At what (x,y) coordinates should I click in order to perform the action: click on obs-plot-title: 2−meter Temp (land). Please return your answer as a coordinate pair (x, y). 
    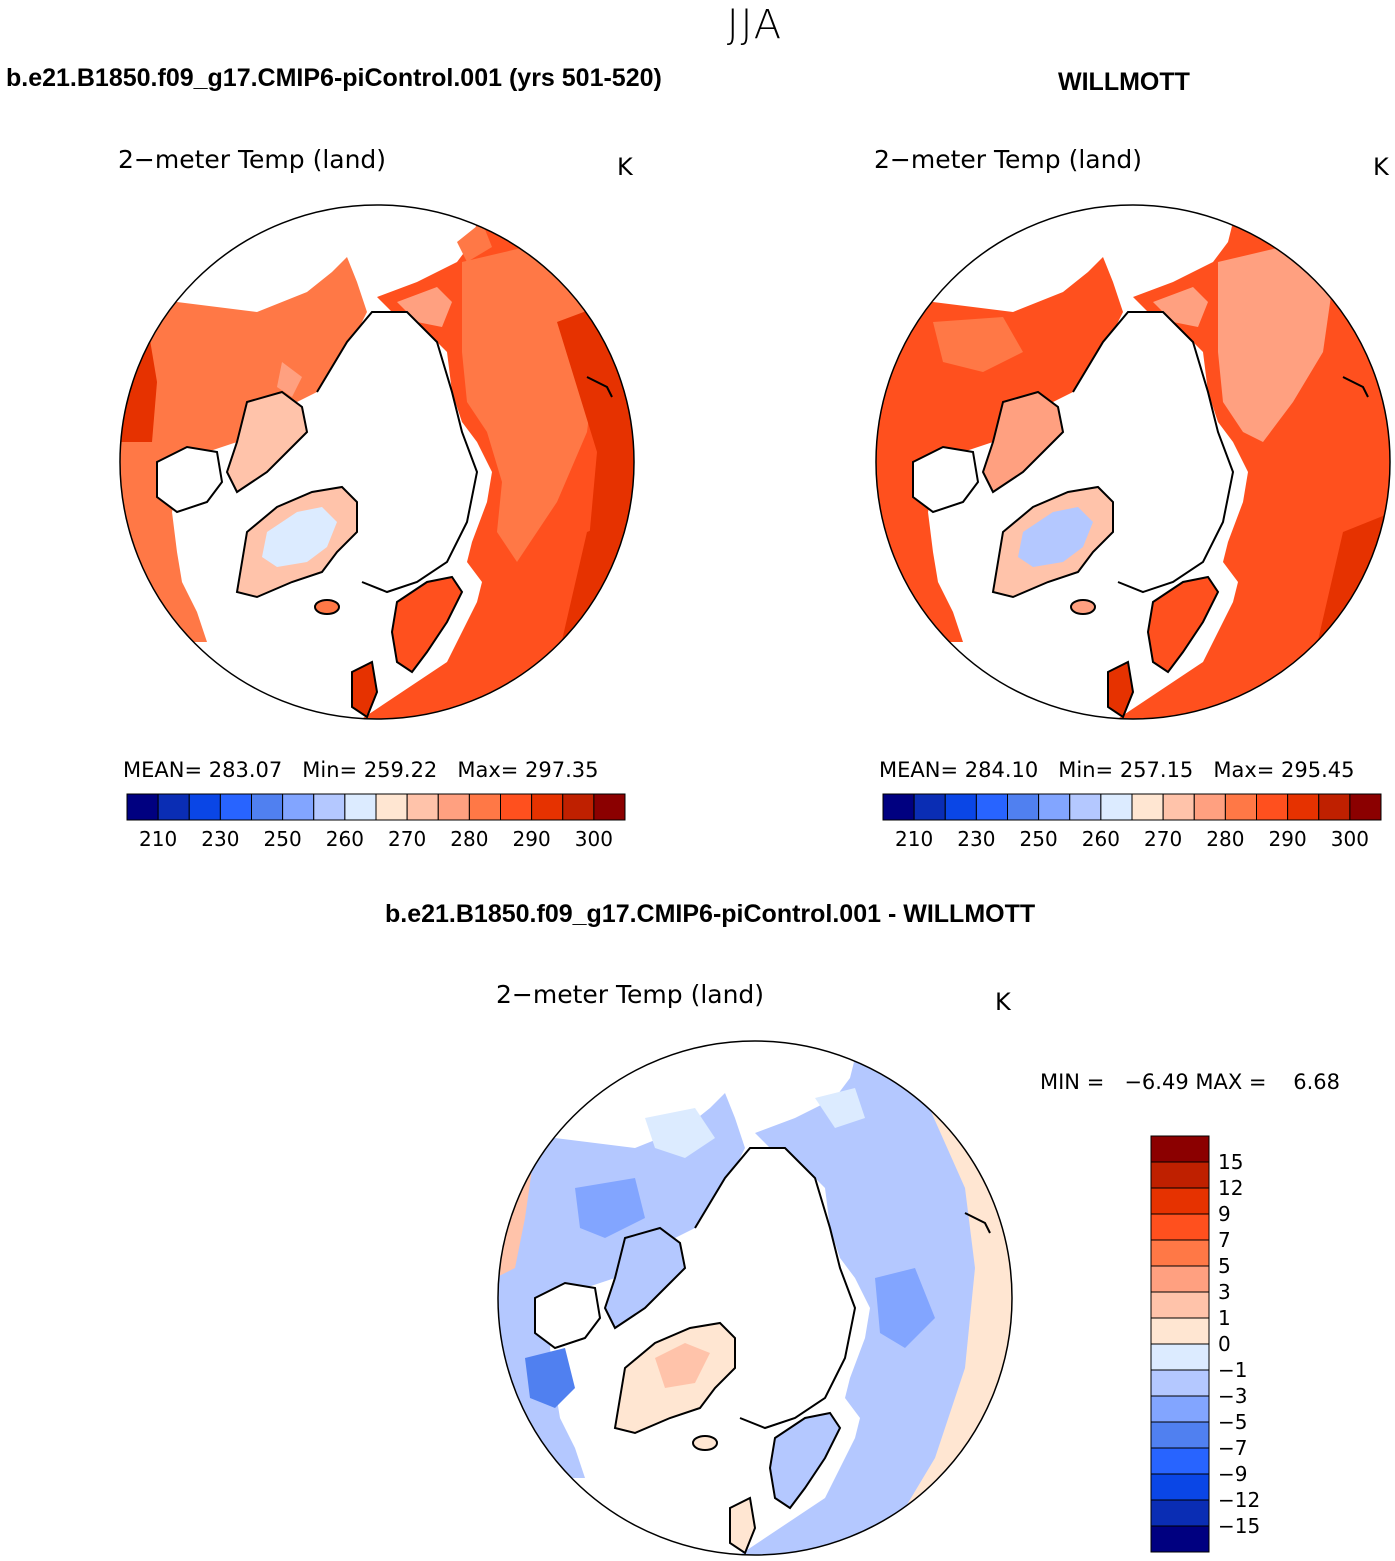
    Looking at the image, I should click on (1008, 159).